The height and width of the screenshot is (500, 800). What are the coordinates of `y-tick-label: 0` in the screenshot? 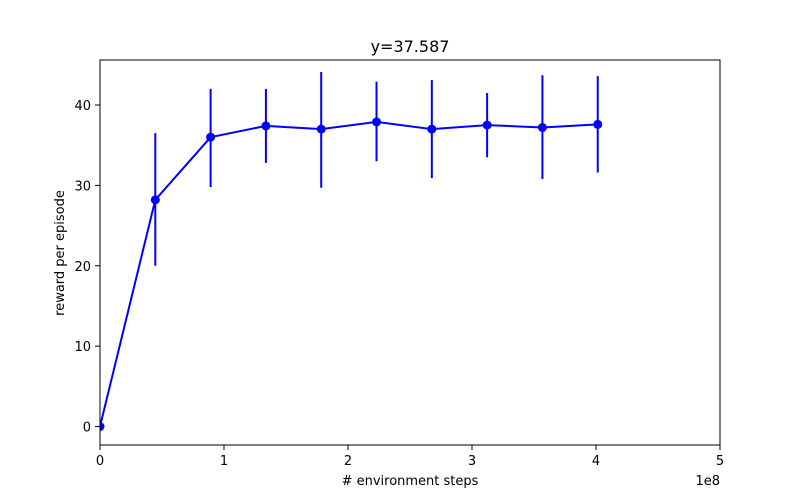 It's located at (87, 428).